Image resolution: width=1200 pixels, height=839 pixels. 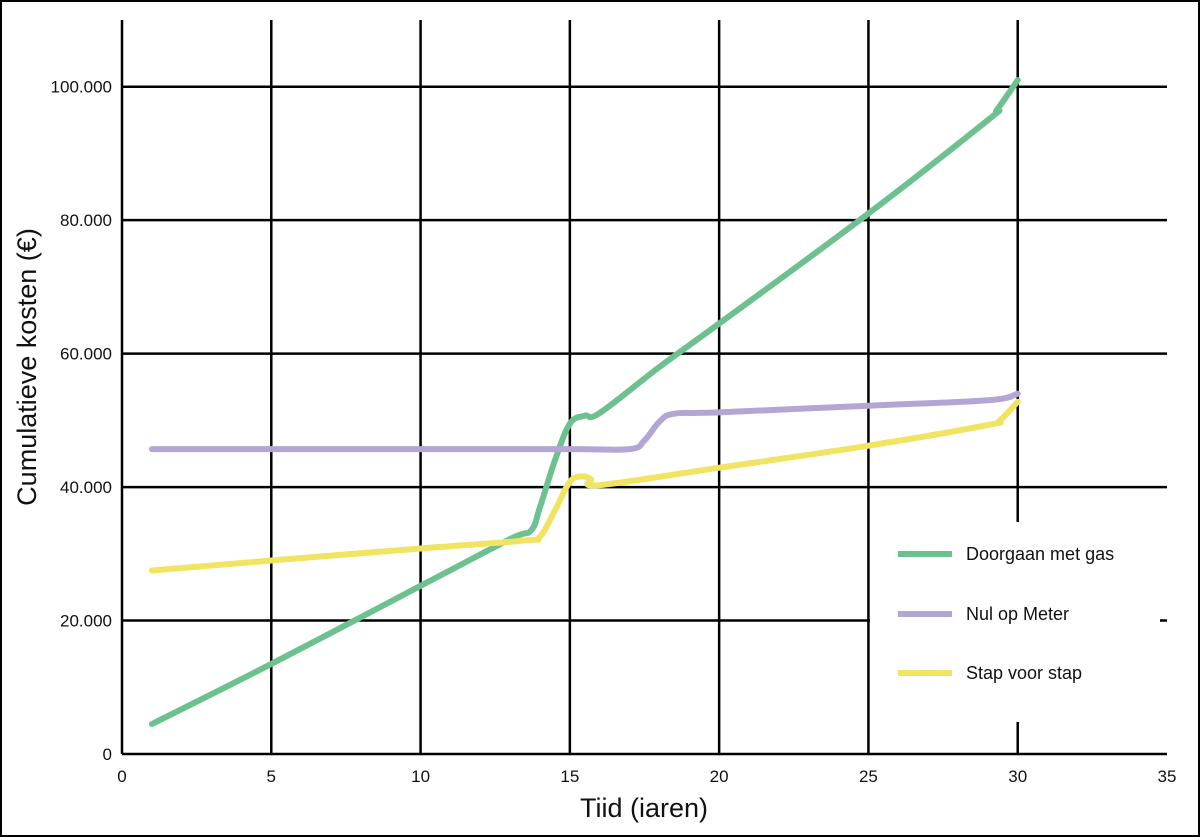 What do you see at coordinates (569, 776) in the screenshot?
I see `x-tick-label-3: 15` at bounding box center [569, 776].